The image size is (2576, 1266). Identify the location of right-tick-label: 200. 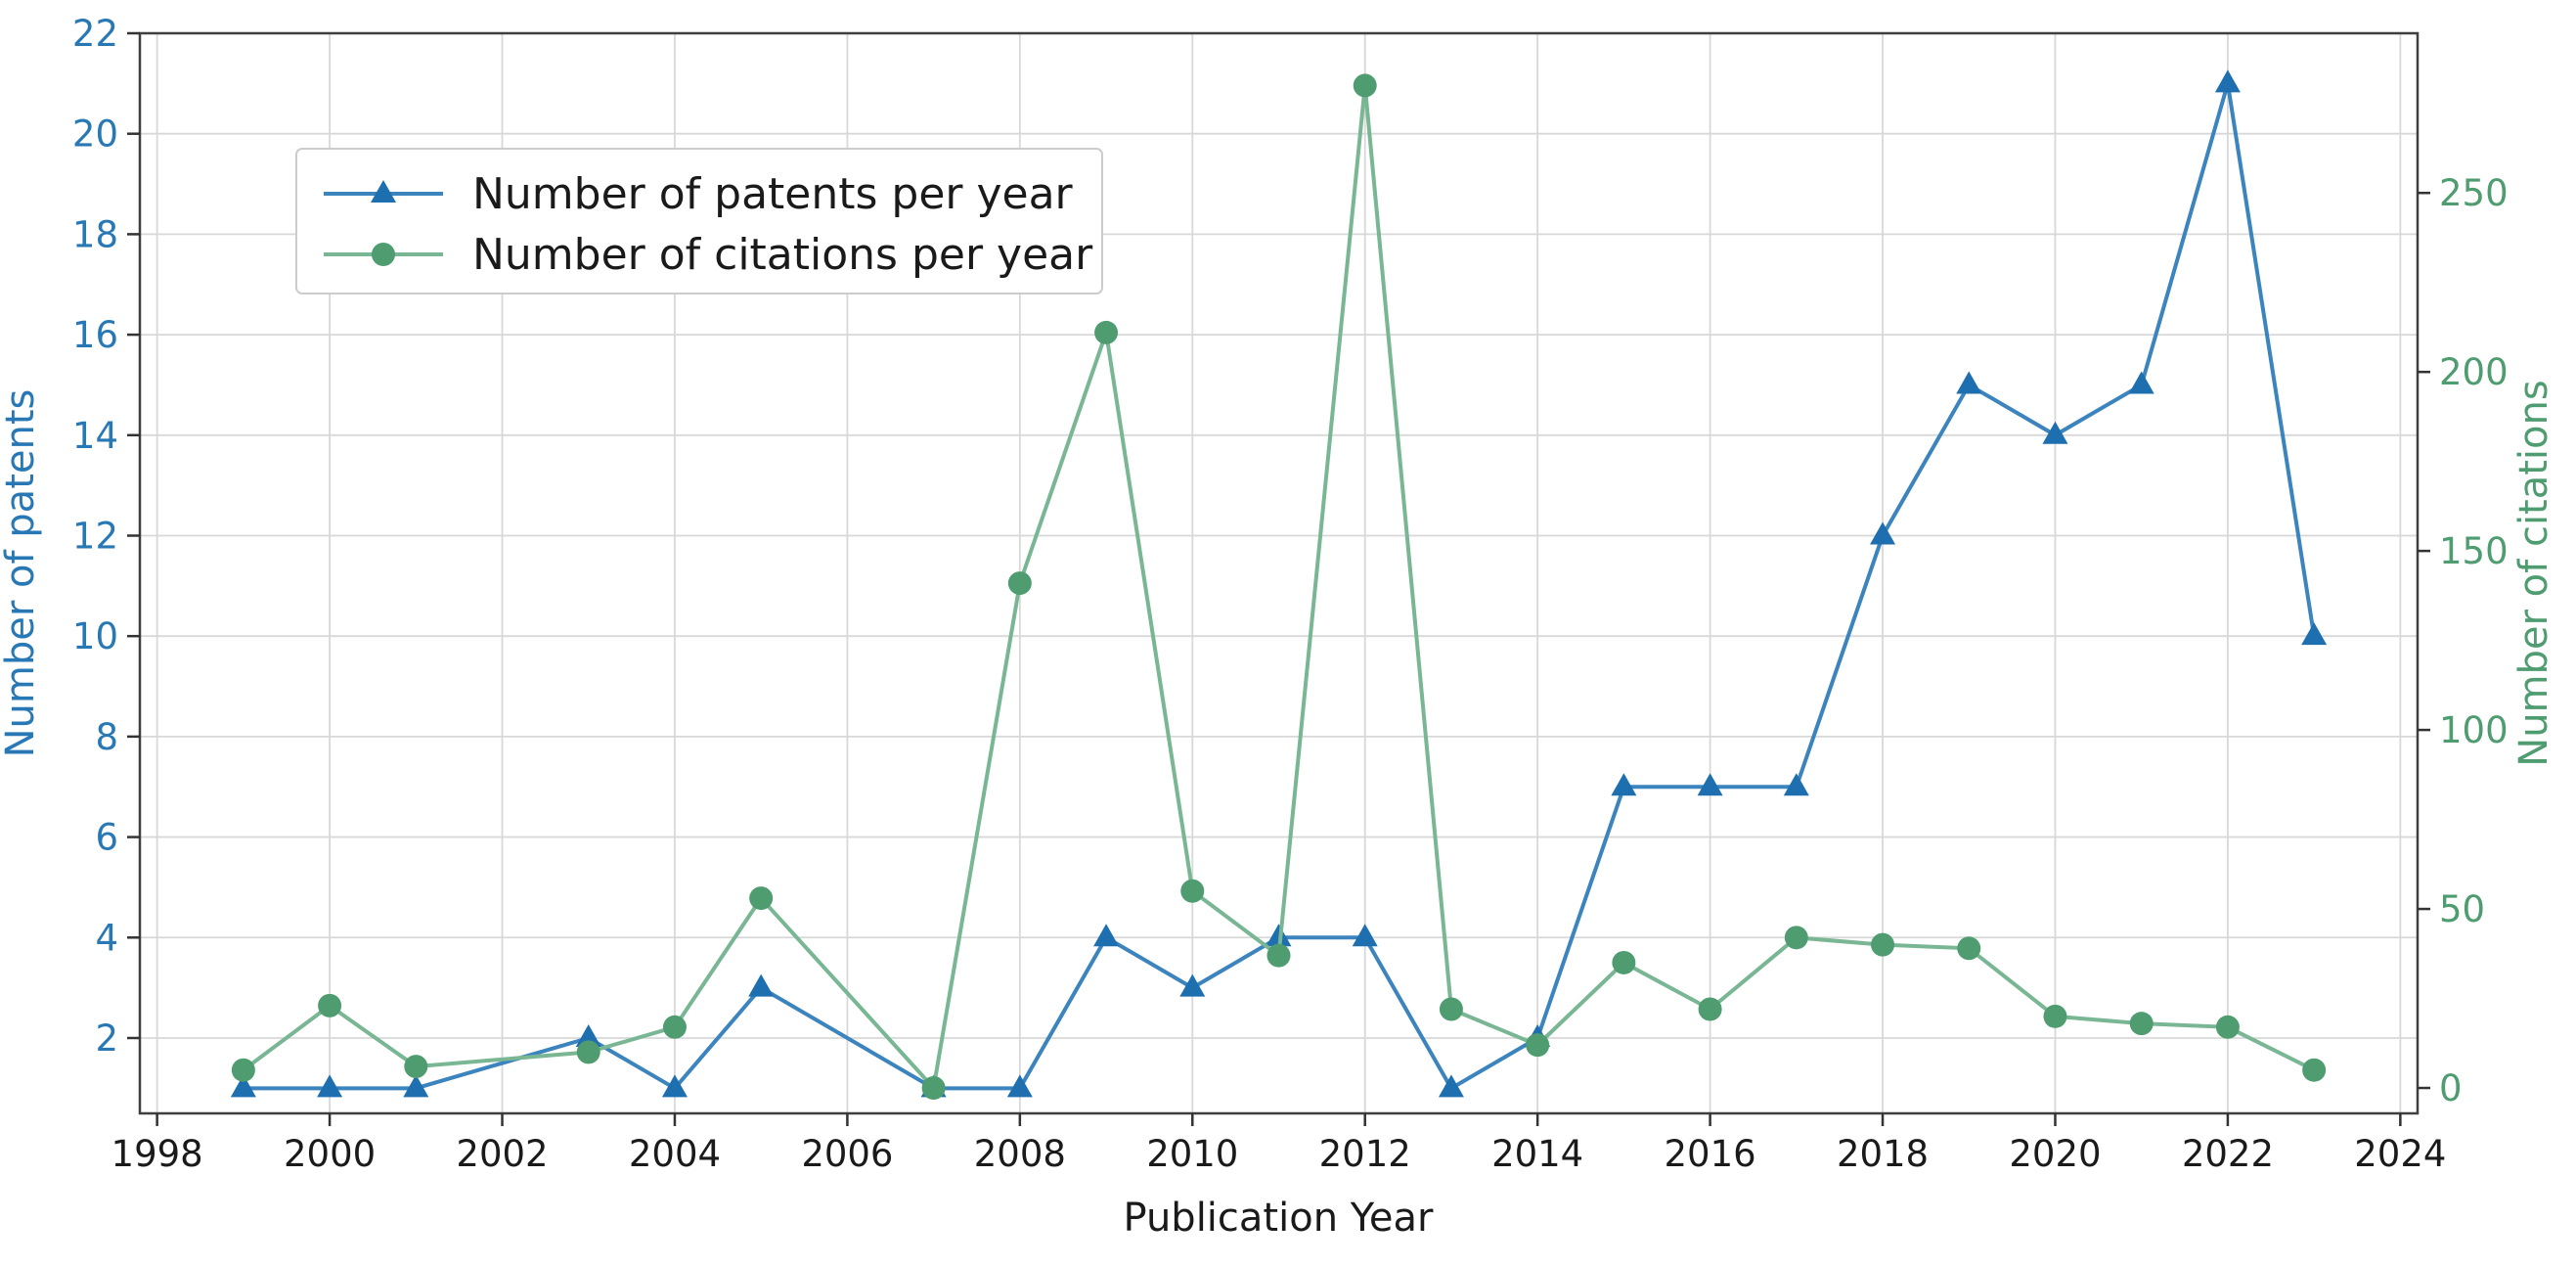
(2474, 372).